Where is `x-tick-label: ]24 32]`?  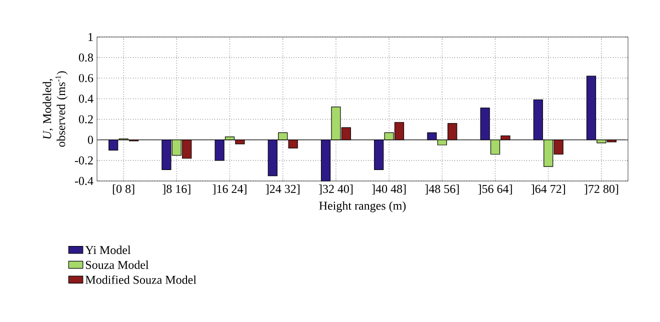 x-tick-label: ]24 32] is located at coordinates (283, 189).